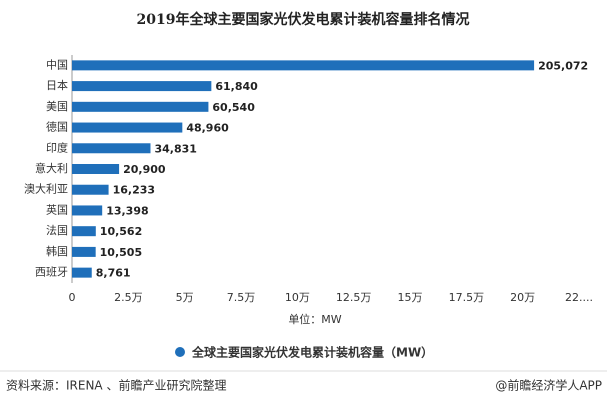  I want to click on value-label: 205,072, so click(563, 65).